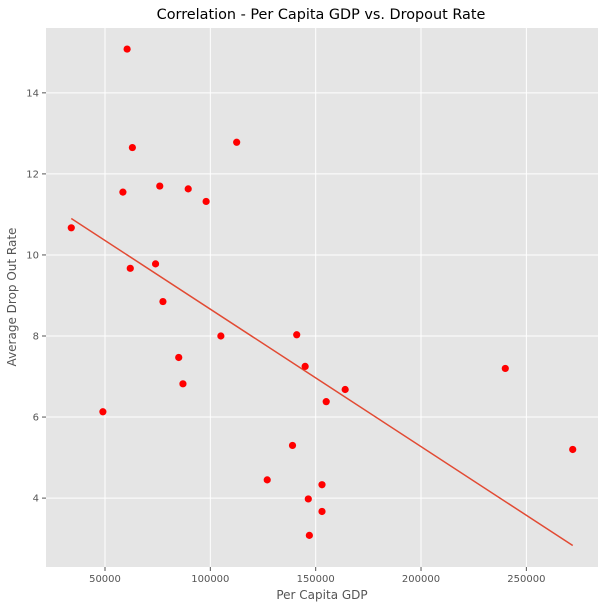 The image size is (609, 609). I want to click on y-tick-label: 14, so click(32, 93).